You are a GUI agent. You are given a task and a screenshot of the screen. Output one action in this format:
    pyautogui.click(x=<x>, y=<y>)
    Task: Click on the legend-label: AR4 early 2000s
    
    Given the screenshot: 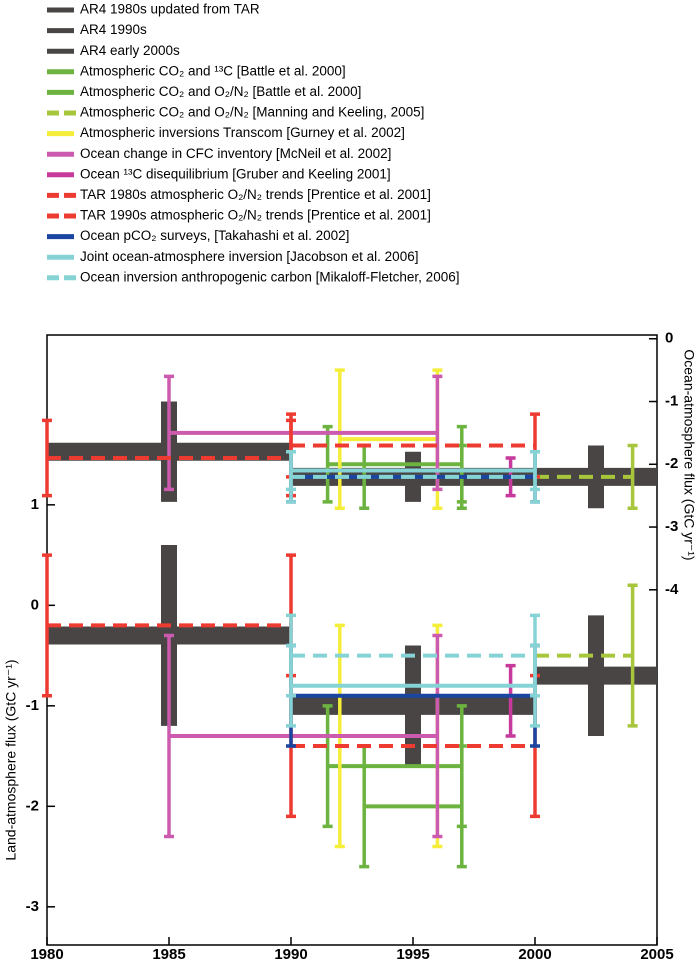 What is the action you would take?
    pyautogui.click(x=130, y=50)
    